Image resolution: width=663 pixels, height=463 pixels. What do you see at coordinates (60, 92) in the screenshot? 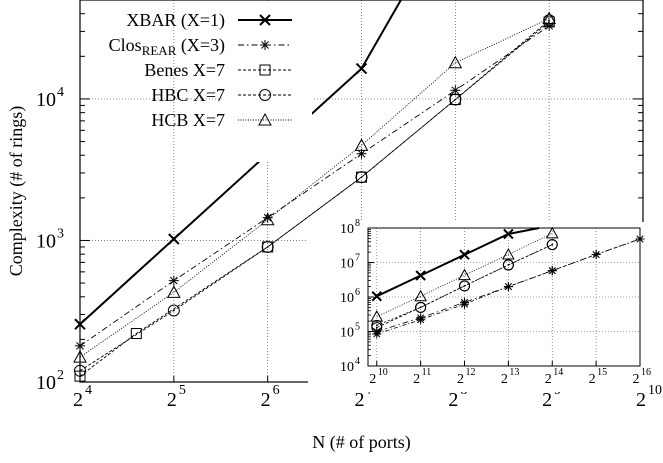
I see `y-tick-exponent: 4` at bounding box center [60, 92].